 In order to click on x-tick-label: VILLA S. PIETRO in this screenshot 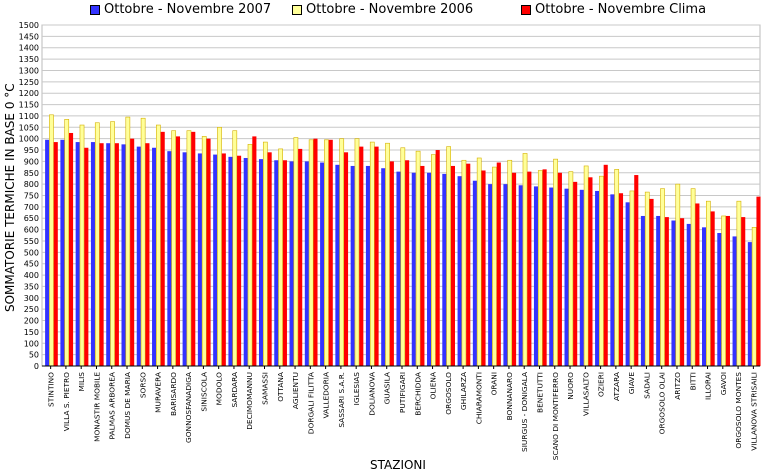, I will do `click(66, 401)`.